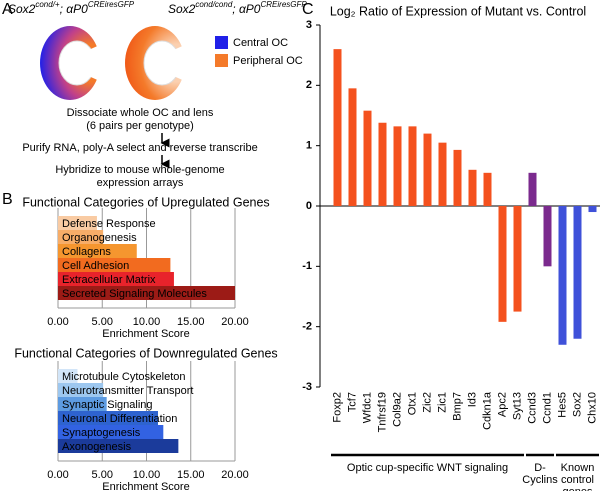 This screenshot has width=600, height=491. I want to click on x-tick-label: Tnfrsf19, so click(382, 412).